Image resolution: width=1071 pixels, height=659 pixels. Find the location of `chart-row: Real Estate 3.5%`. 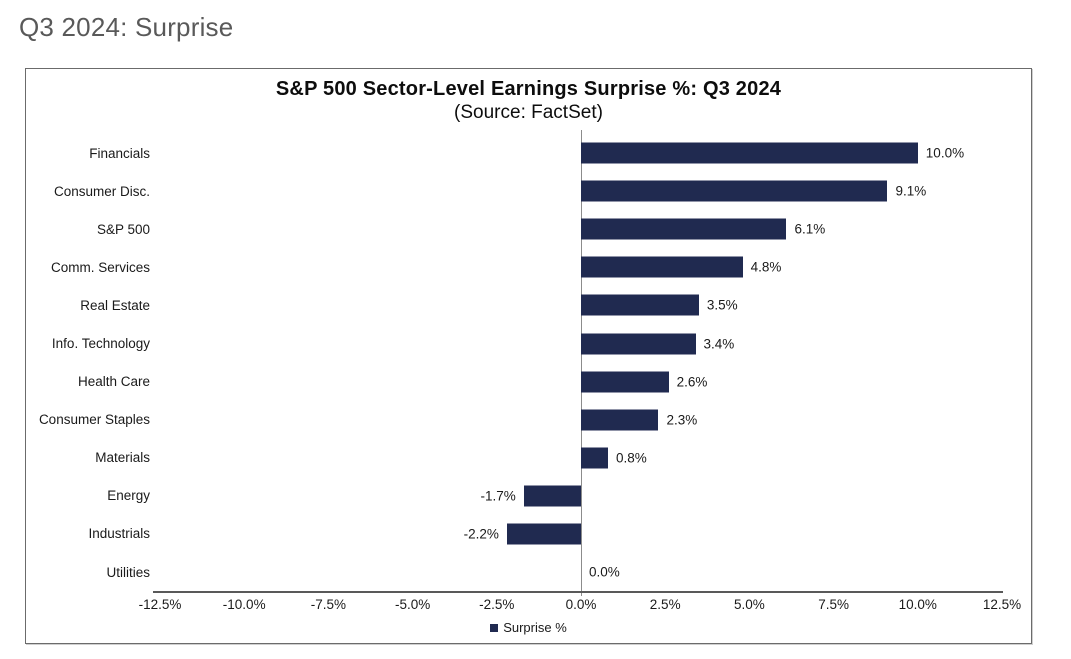

chart-row: Real Estate 3.5% is located at coordinates (514, 305).